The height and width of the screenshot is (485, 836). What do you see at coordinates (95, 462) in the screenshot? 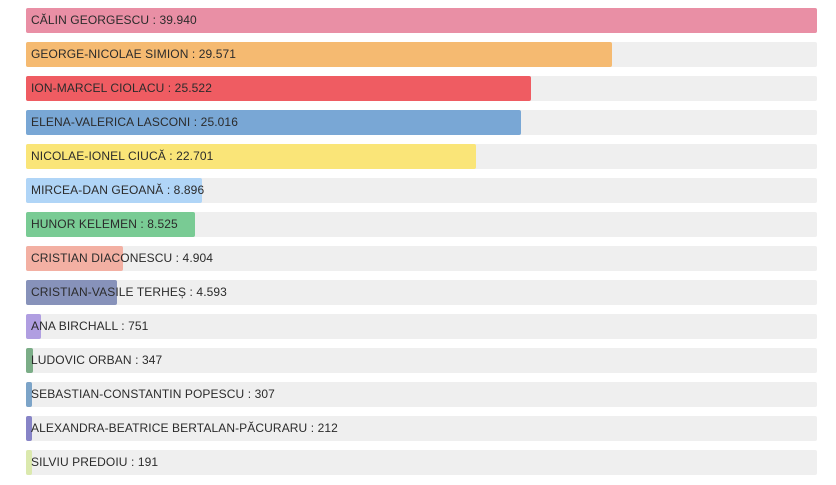
I see `bar-label: SILVIU PREDOIU : 191` at bounding box center [95, 462].